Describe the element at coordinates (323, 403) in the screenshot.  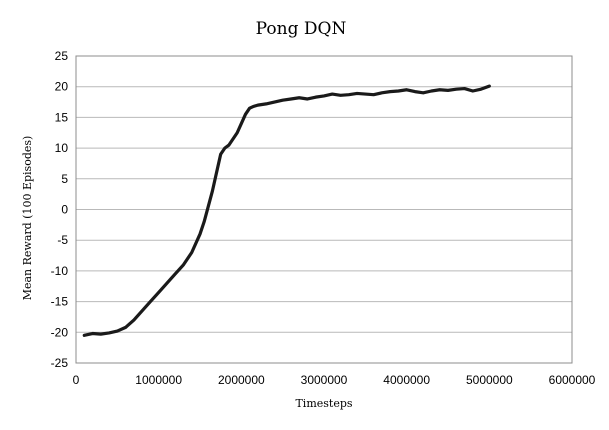
I see `x-axis-label: Timesteps` at that location.